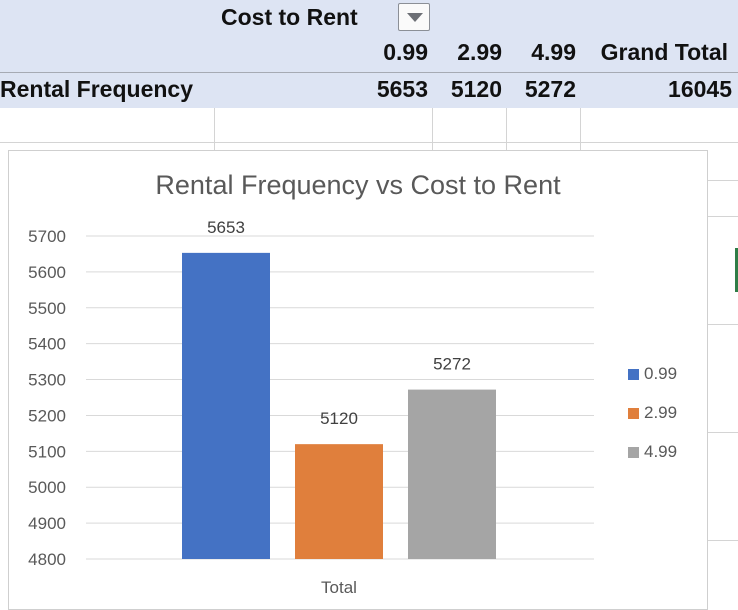 Image resolution: width=738 pixels, height=610 pixels. What do you see at coordinates (47, 523) in the screenshot?
I see `y-tick-label: 4900` at bounding box center [47, 523].